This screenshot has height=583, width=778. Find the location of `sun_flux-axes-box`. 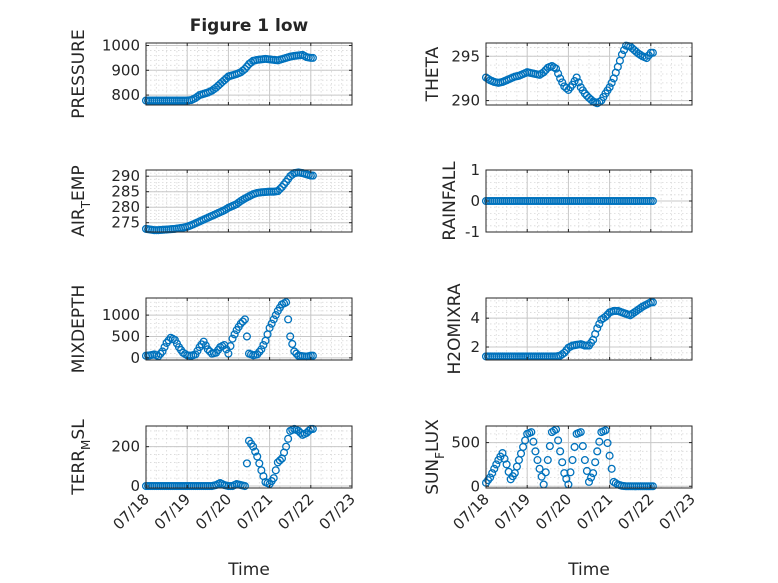

sun_flux-axes-box is located at coordinates (589, 457).